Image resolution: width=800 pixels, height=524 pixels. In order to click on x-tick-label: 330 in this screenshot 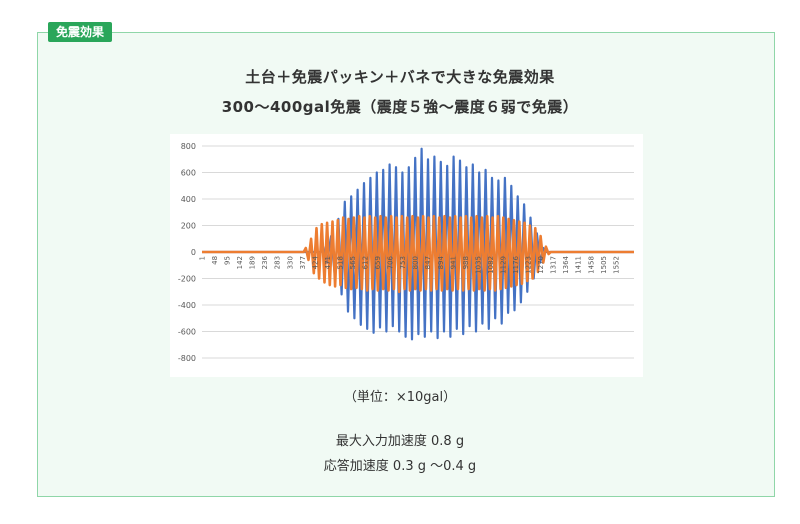, I will do `click(290, 262)`.